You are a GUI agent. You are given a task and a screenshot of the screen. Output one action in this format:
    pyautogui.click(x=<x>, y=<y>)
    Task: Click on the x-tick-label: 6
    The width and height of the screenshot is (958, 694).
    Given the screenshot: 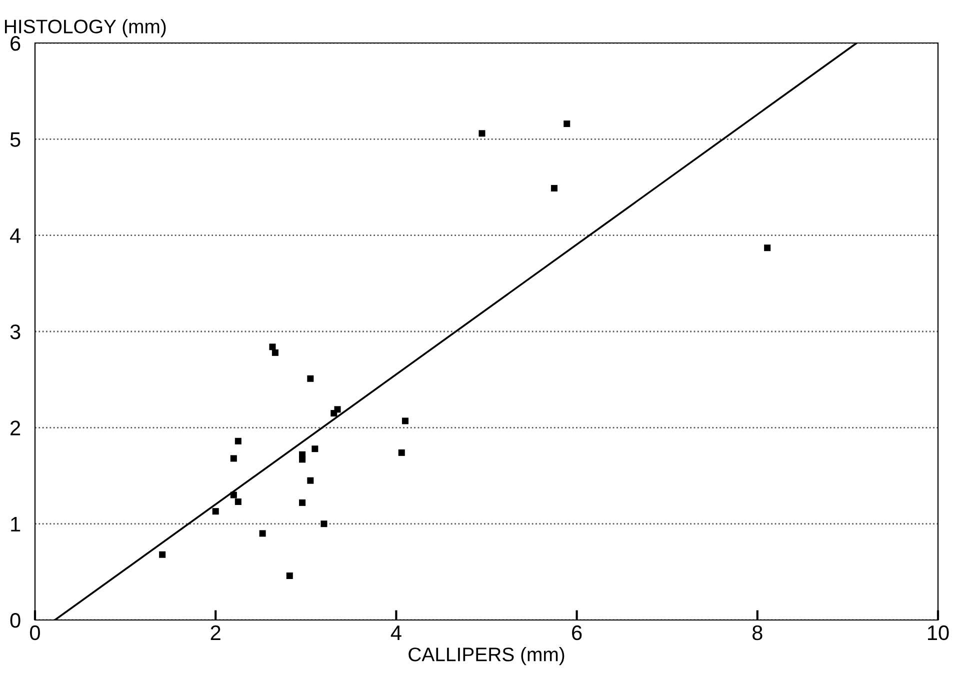 What is the action you would take?
    pyautogui.click(x=577, y=632)
    